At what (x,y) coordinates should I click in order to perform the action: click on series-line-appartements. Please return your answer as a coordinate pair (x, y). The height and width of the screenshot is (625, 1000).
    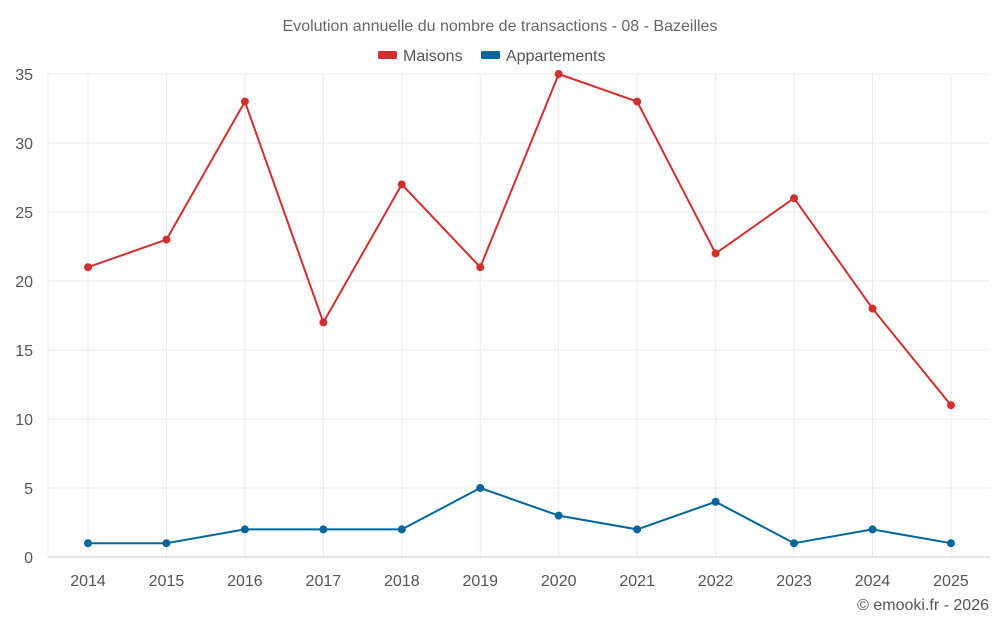
    Looking at the image, I should click on (520, 516).